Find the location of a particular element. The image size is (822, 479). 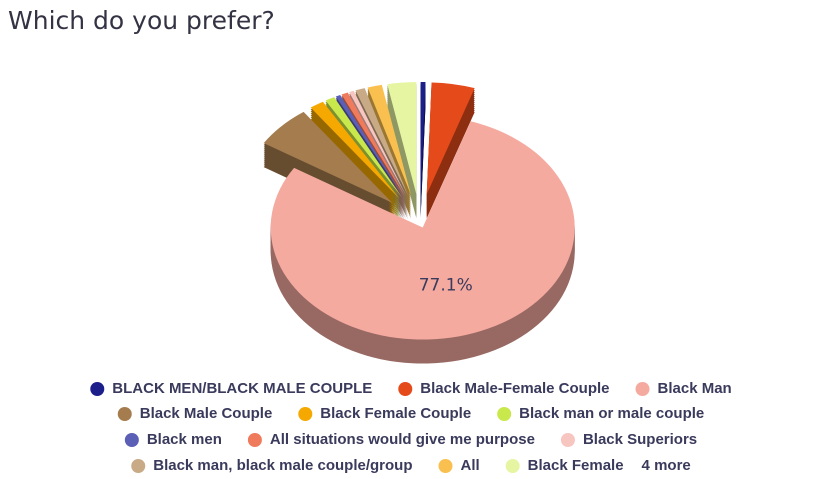

legend-label: All is located at coordinates (469, 465).